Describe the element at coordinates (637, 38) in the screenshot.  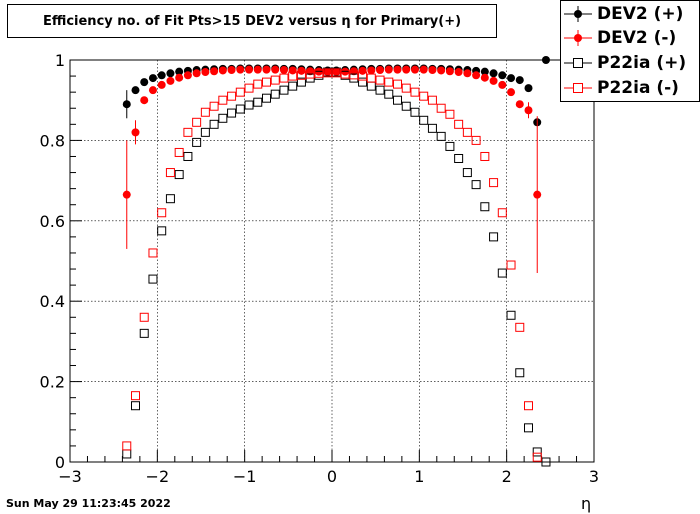
I see `legend-label: DEV2 (-)` at that location.